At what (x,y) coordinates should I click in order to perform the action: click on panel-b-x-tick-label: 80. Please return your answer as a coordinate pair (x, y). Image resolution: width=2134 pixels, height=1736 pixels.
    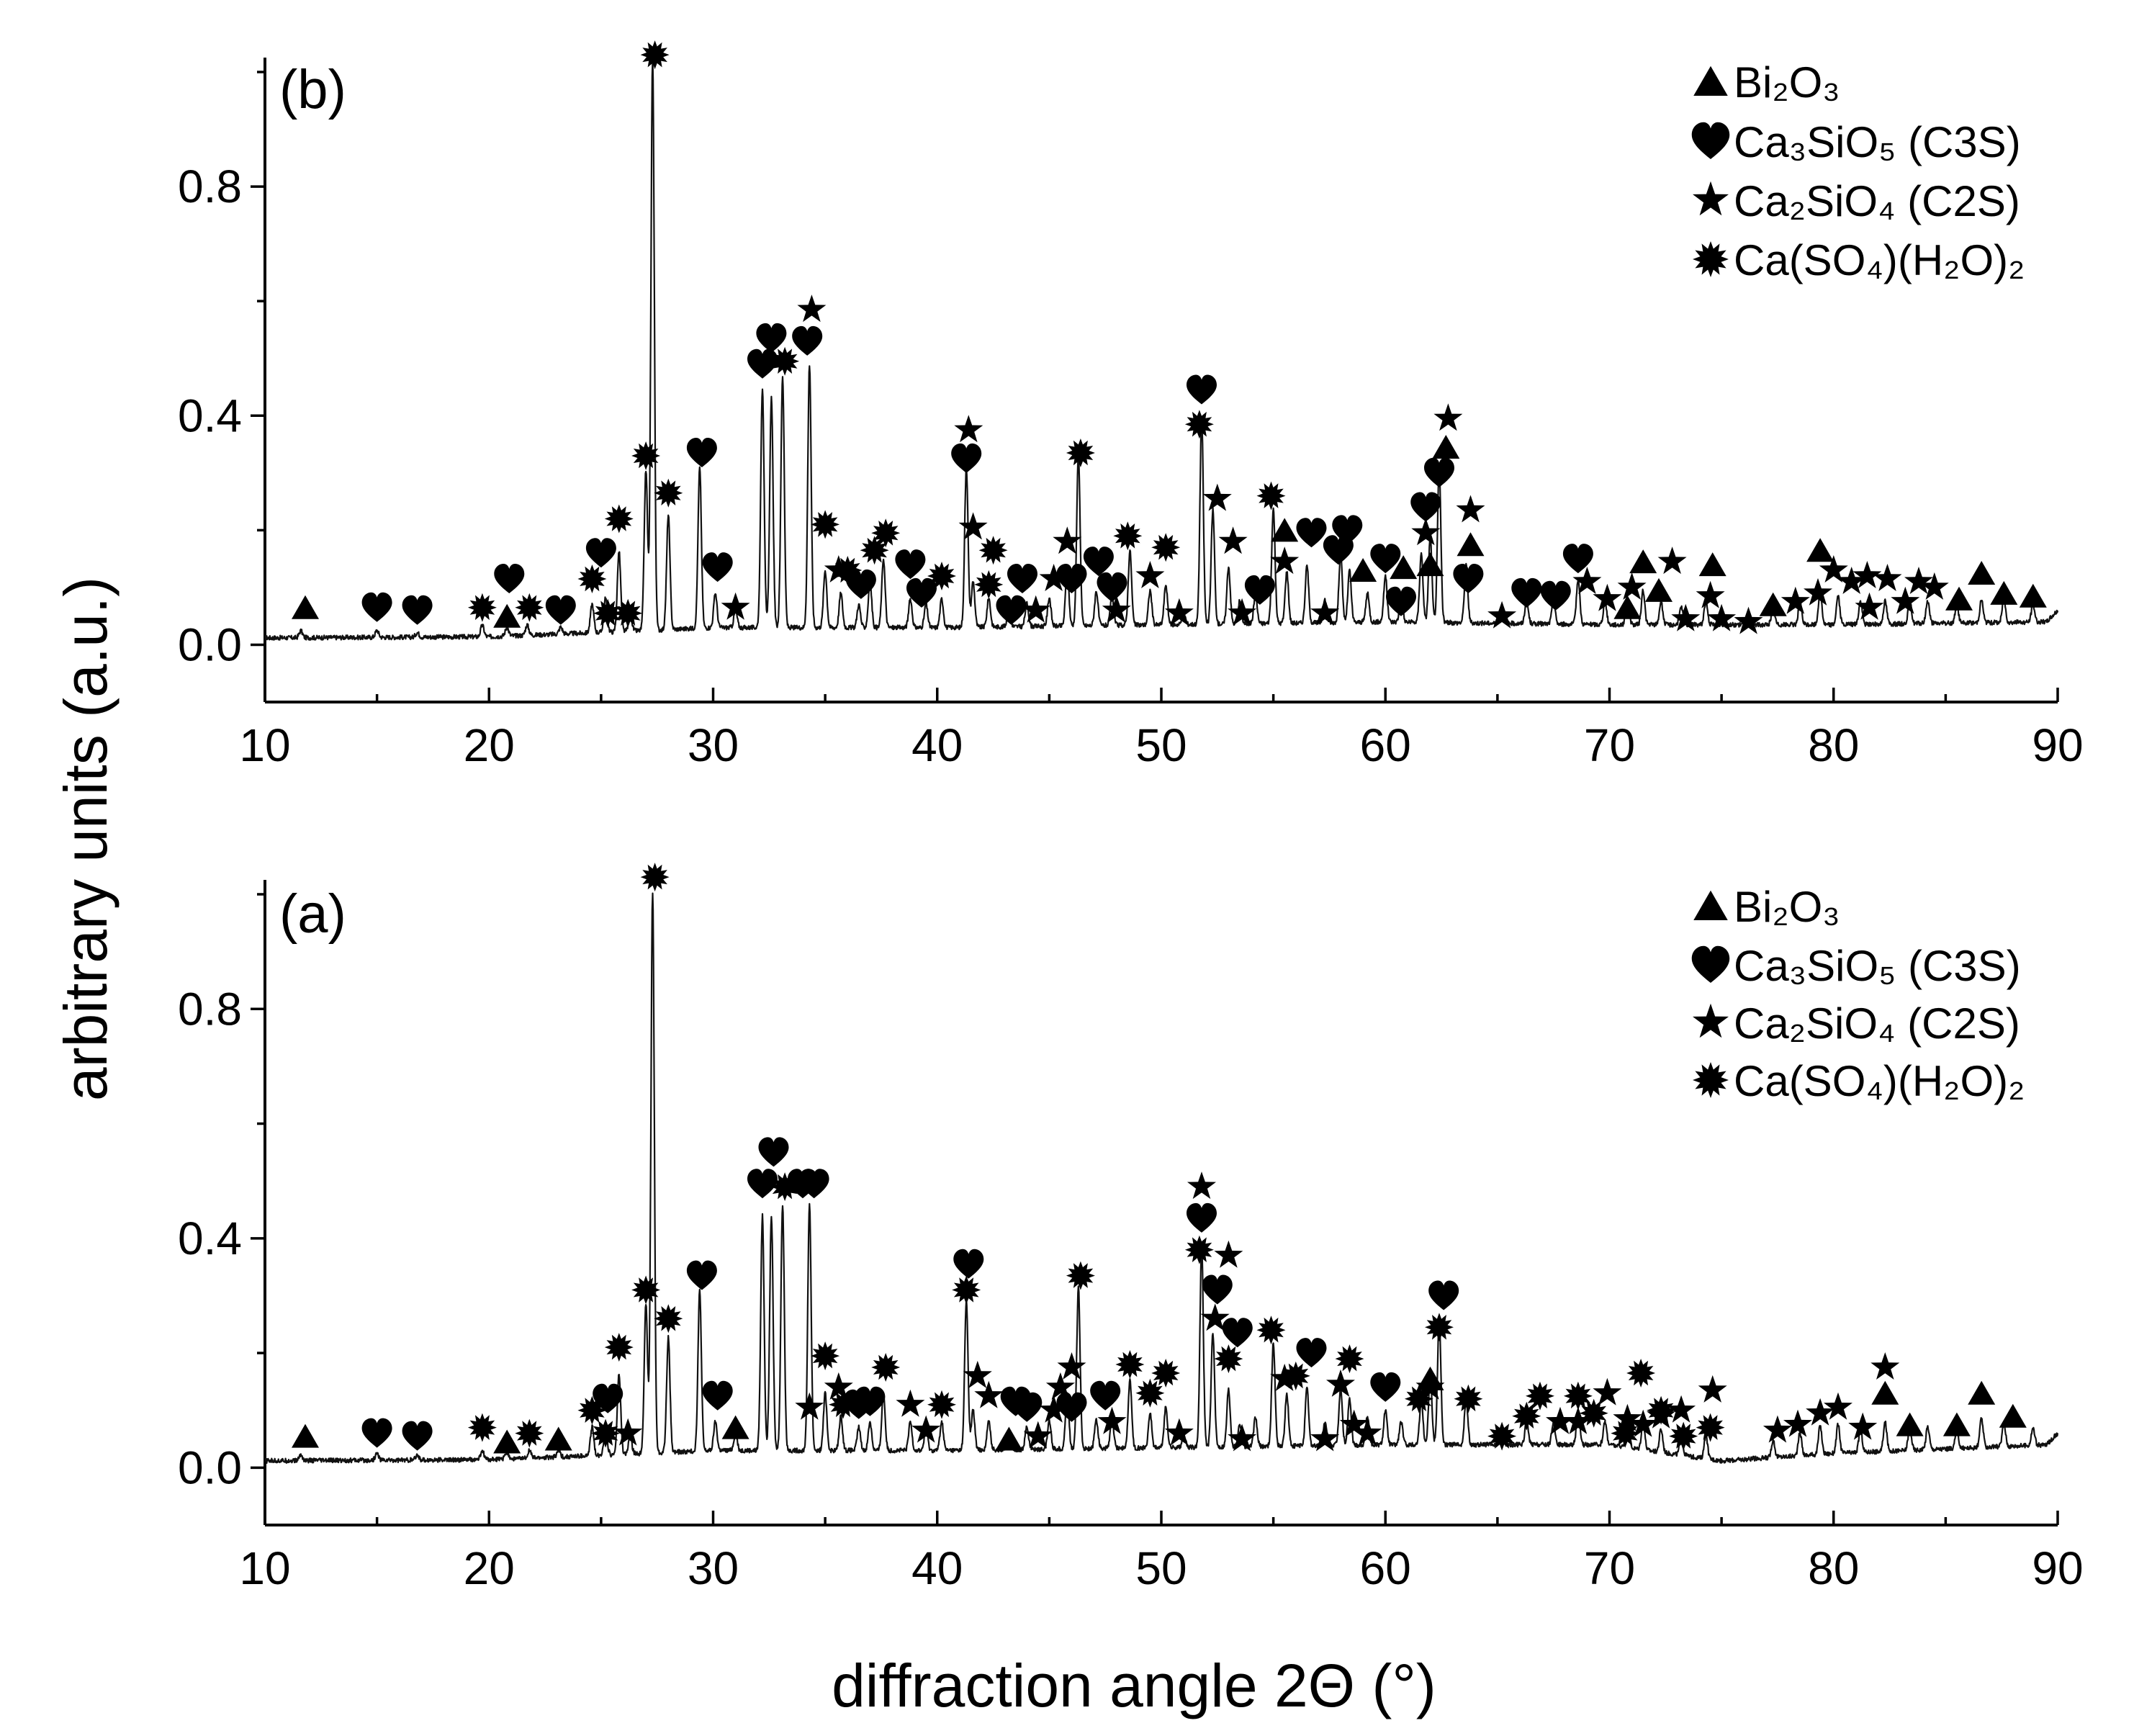
    Looking at the image, I should click on (1833, 745).